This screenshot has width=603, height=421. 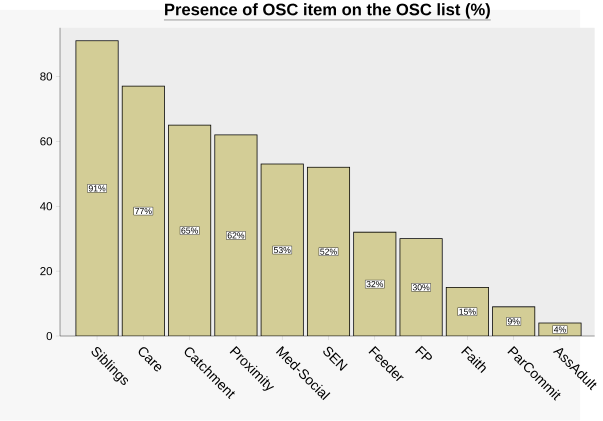 What do you see at coordinates (423, 353) in the screenshot?
I see `x-tick-label: FP` at bounding box center [423, 353].